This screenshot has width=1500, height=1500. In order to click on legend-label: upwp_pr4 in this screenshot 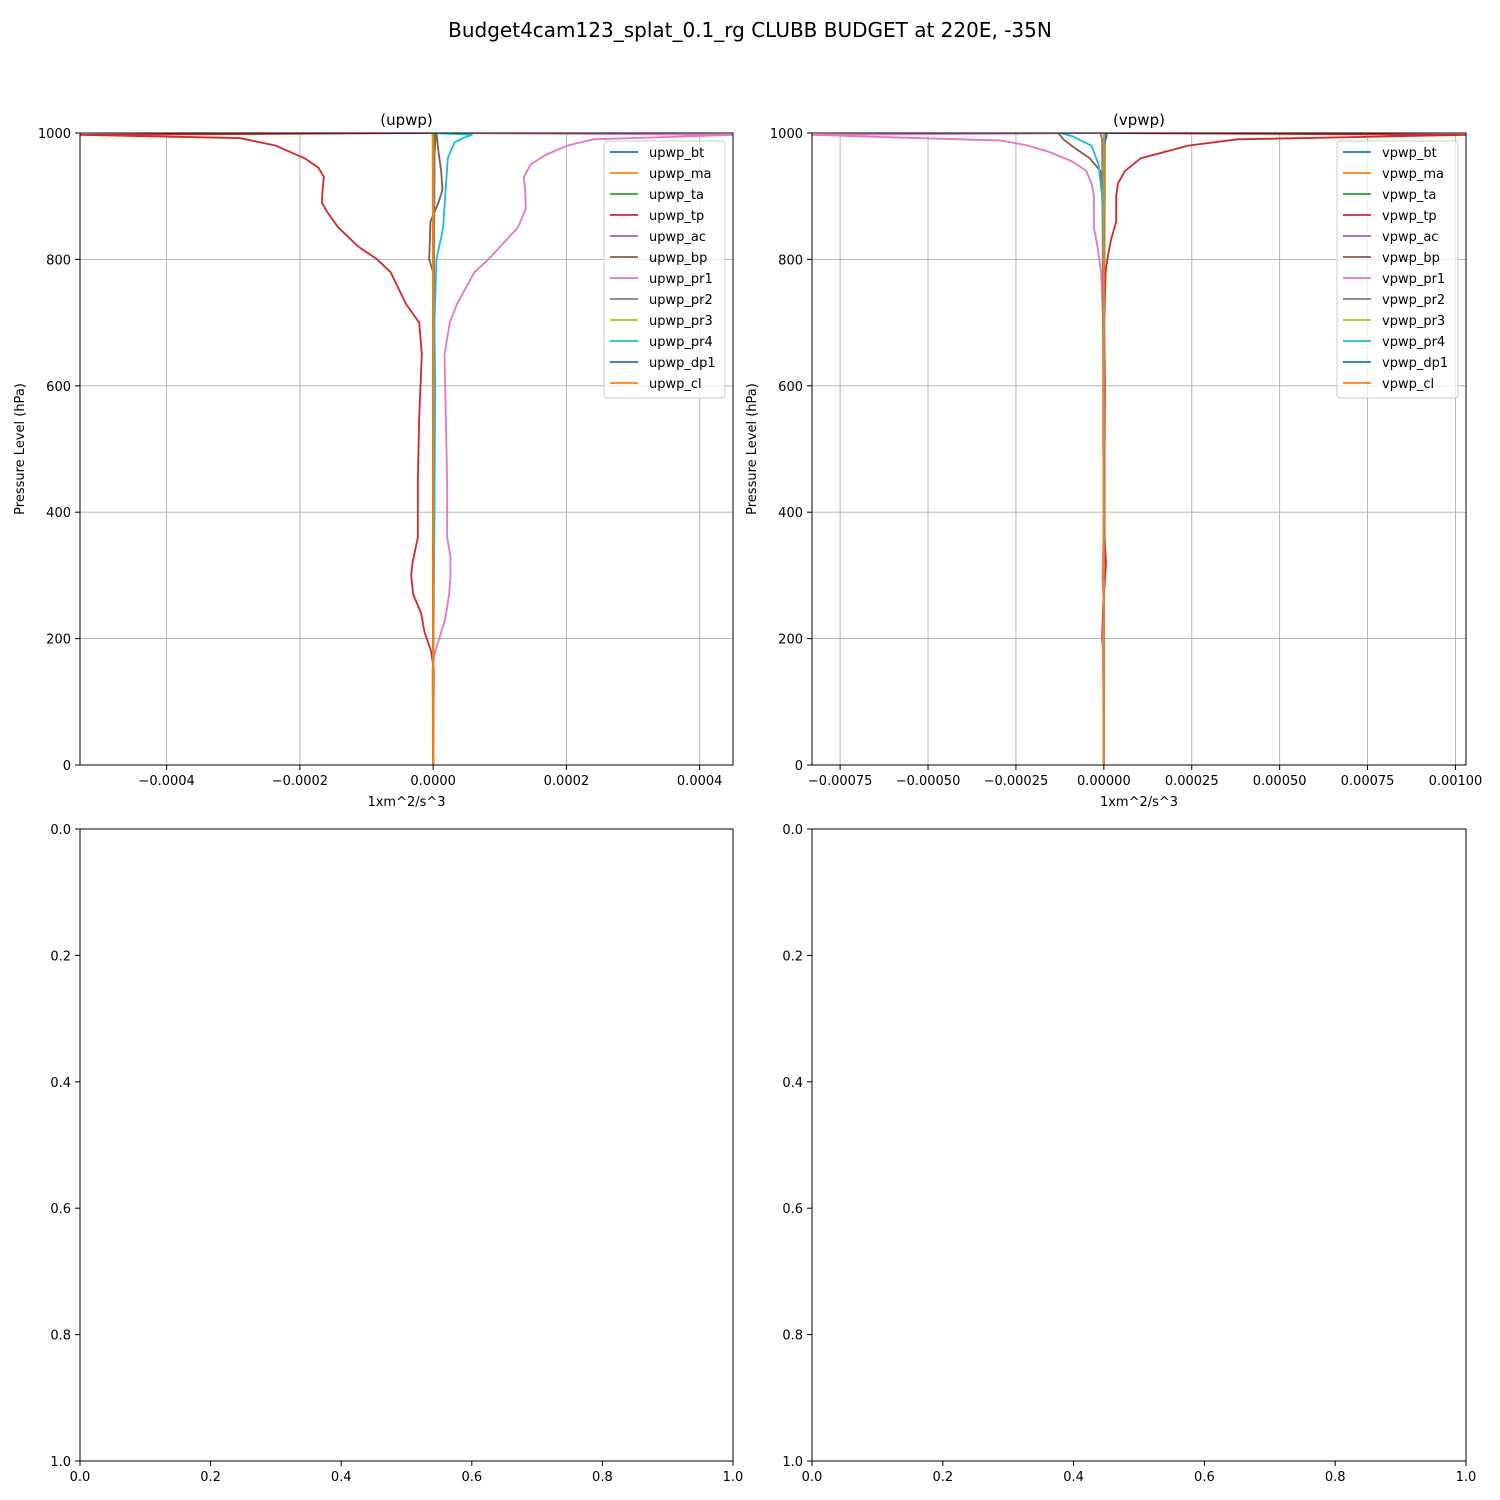, I will do `click(681, 342)`.